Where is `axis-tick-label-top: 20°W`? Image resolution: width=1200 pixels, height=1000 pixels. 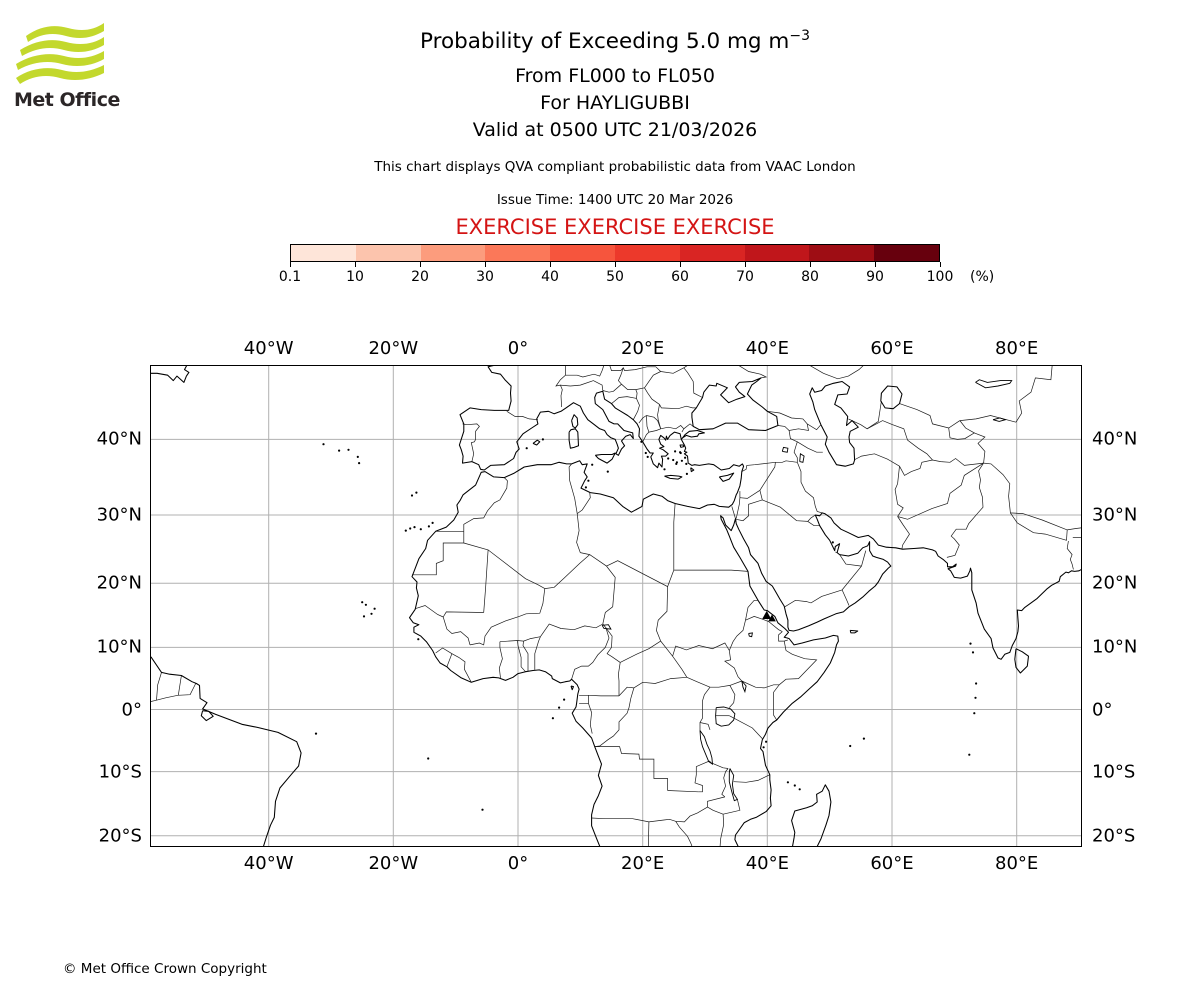 axis-tick-label-top: 20°W is located at coordinates (393, 348).